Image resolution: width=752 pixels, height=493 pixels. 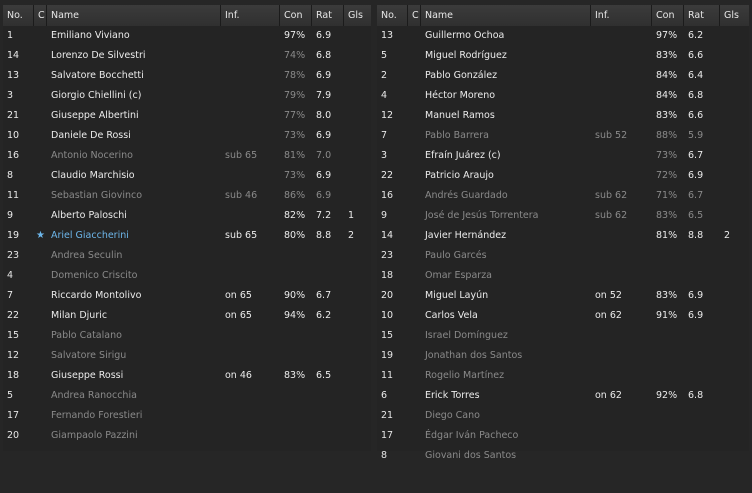 What do you see at coordinates (608, 395) in the screenshot?
I see `player-influence: on 62` at bounding box center [608, 395].